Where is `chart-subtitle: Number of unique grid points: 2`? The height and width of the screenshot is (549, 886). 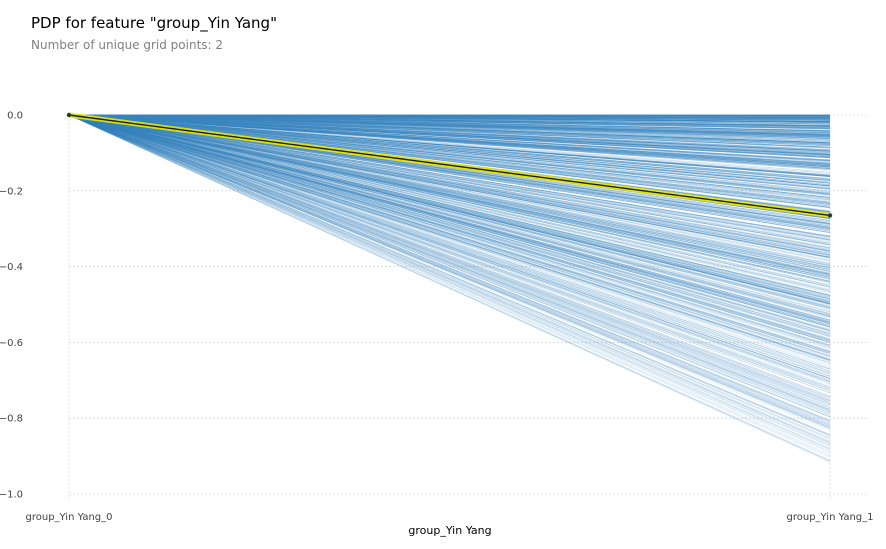
chart-subtitle: Number of unique grid points: 2 is located at coordinates (127, 45).